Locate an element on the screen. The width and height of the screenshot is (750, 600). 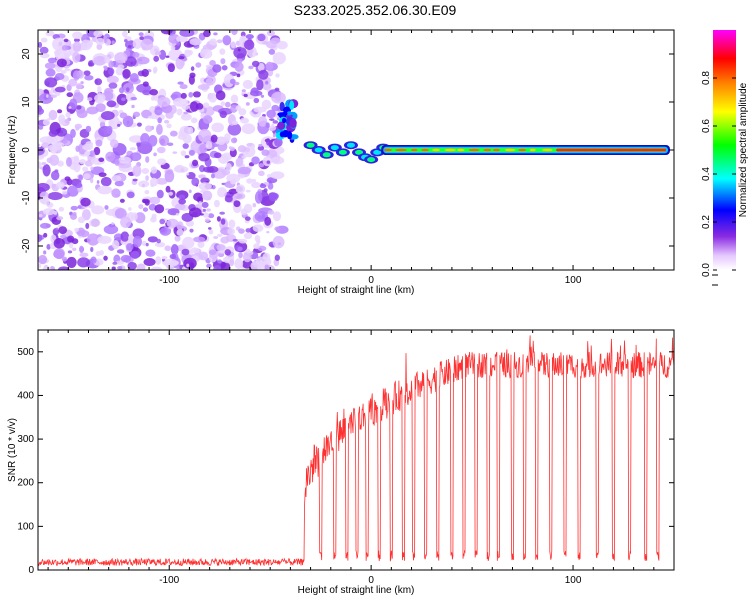
colorbar-ticks: 0.0 0.2 0.4 0.6 0.8 is located at coordinates (718, 178).